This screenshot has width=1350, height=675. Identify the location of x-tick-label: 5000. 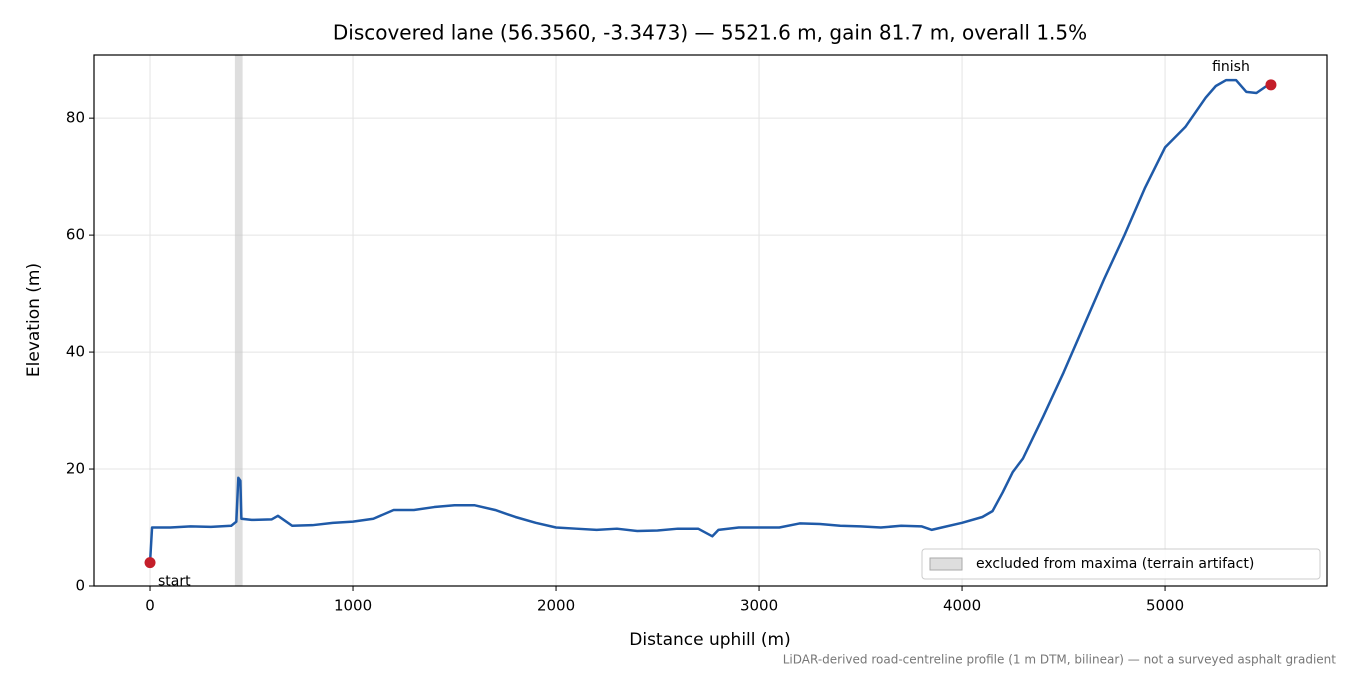
(1165, 606).